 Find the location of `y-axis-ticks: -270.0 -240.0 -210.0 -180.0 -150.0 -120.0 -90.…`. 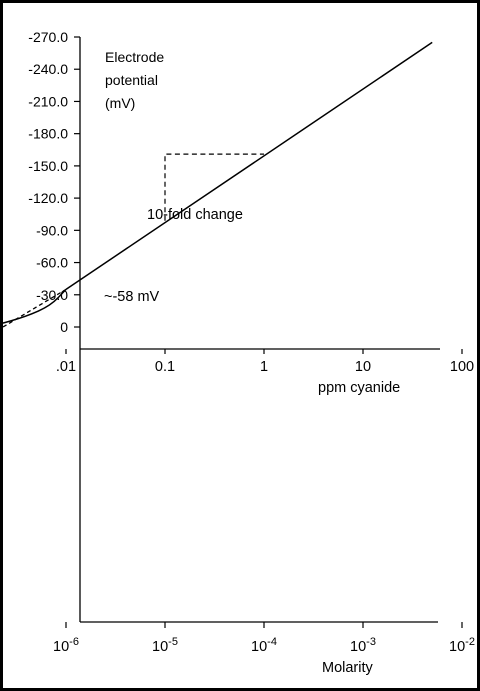

y-axis-ticks: -270.0 -240.0 -210.0 -180.0 -150.0 -120.0 -90.… is located at coordinates (54, 182).